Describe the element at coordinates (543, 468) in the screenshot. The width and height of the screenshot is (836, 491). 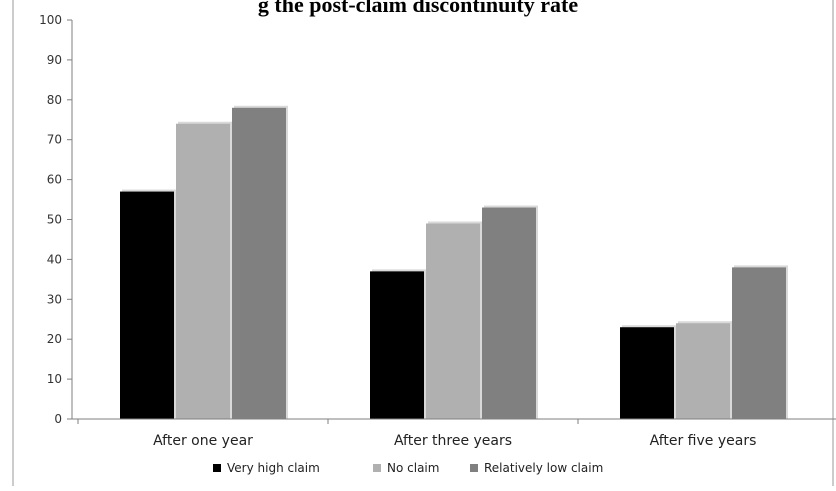
I see `legend-label: Relatively low claim` at that location.